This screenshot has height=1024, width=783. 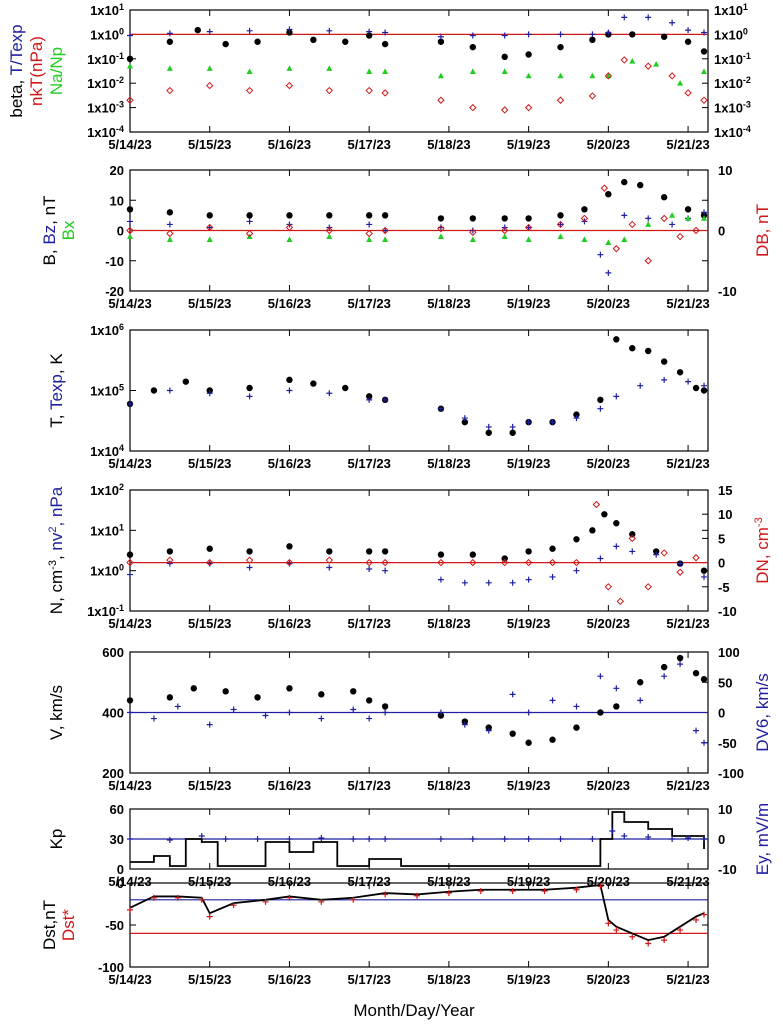 I want to click on series-NaNp, so click(x=417, y=71).